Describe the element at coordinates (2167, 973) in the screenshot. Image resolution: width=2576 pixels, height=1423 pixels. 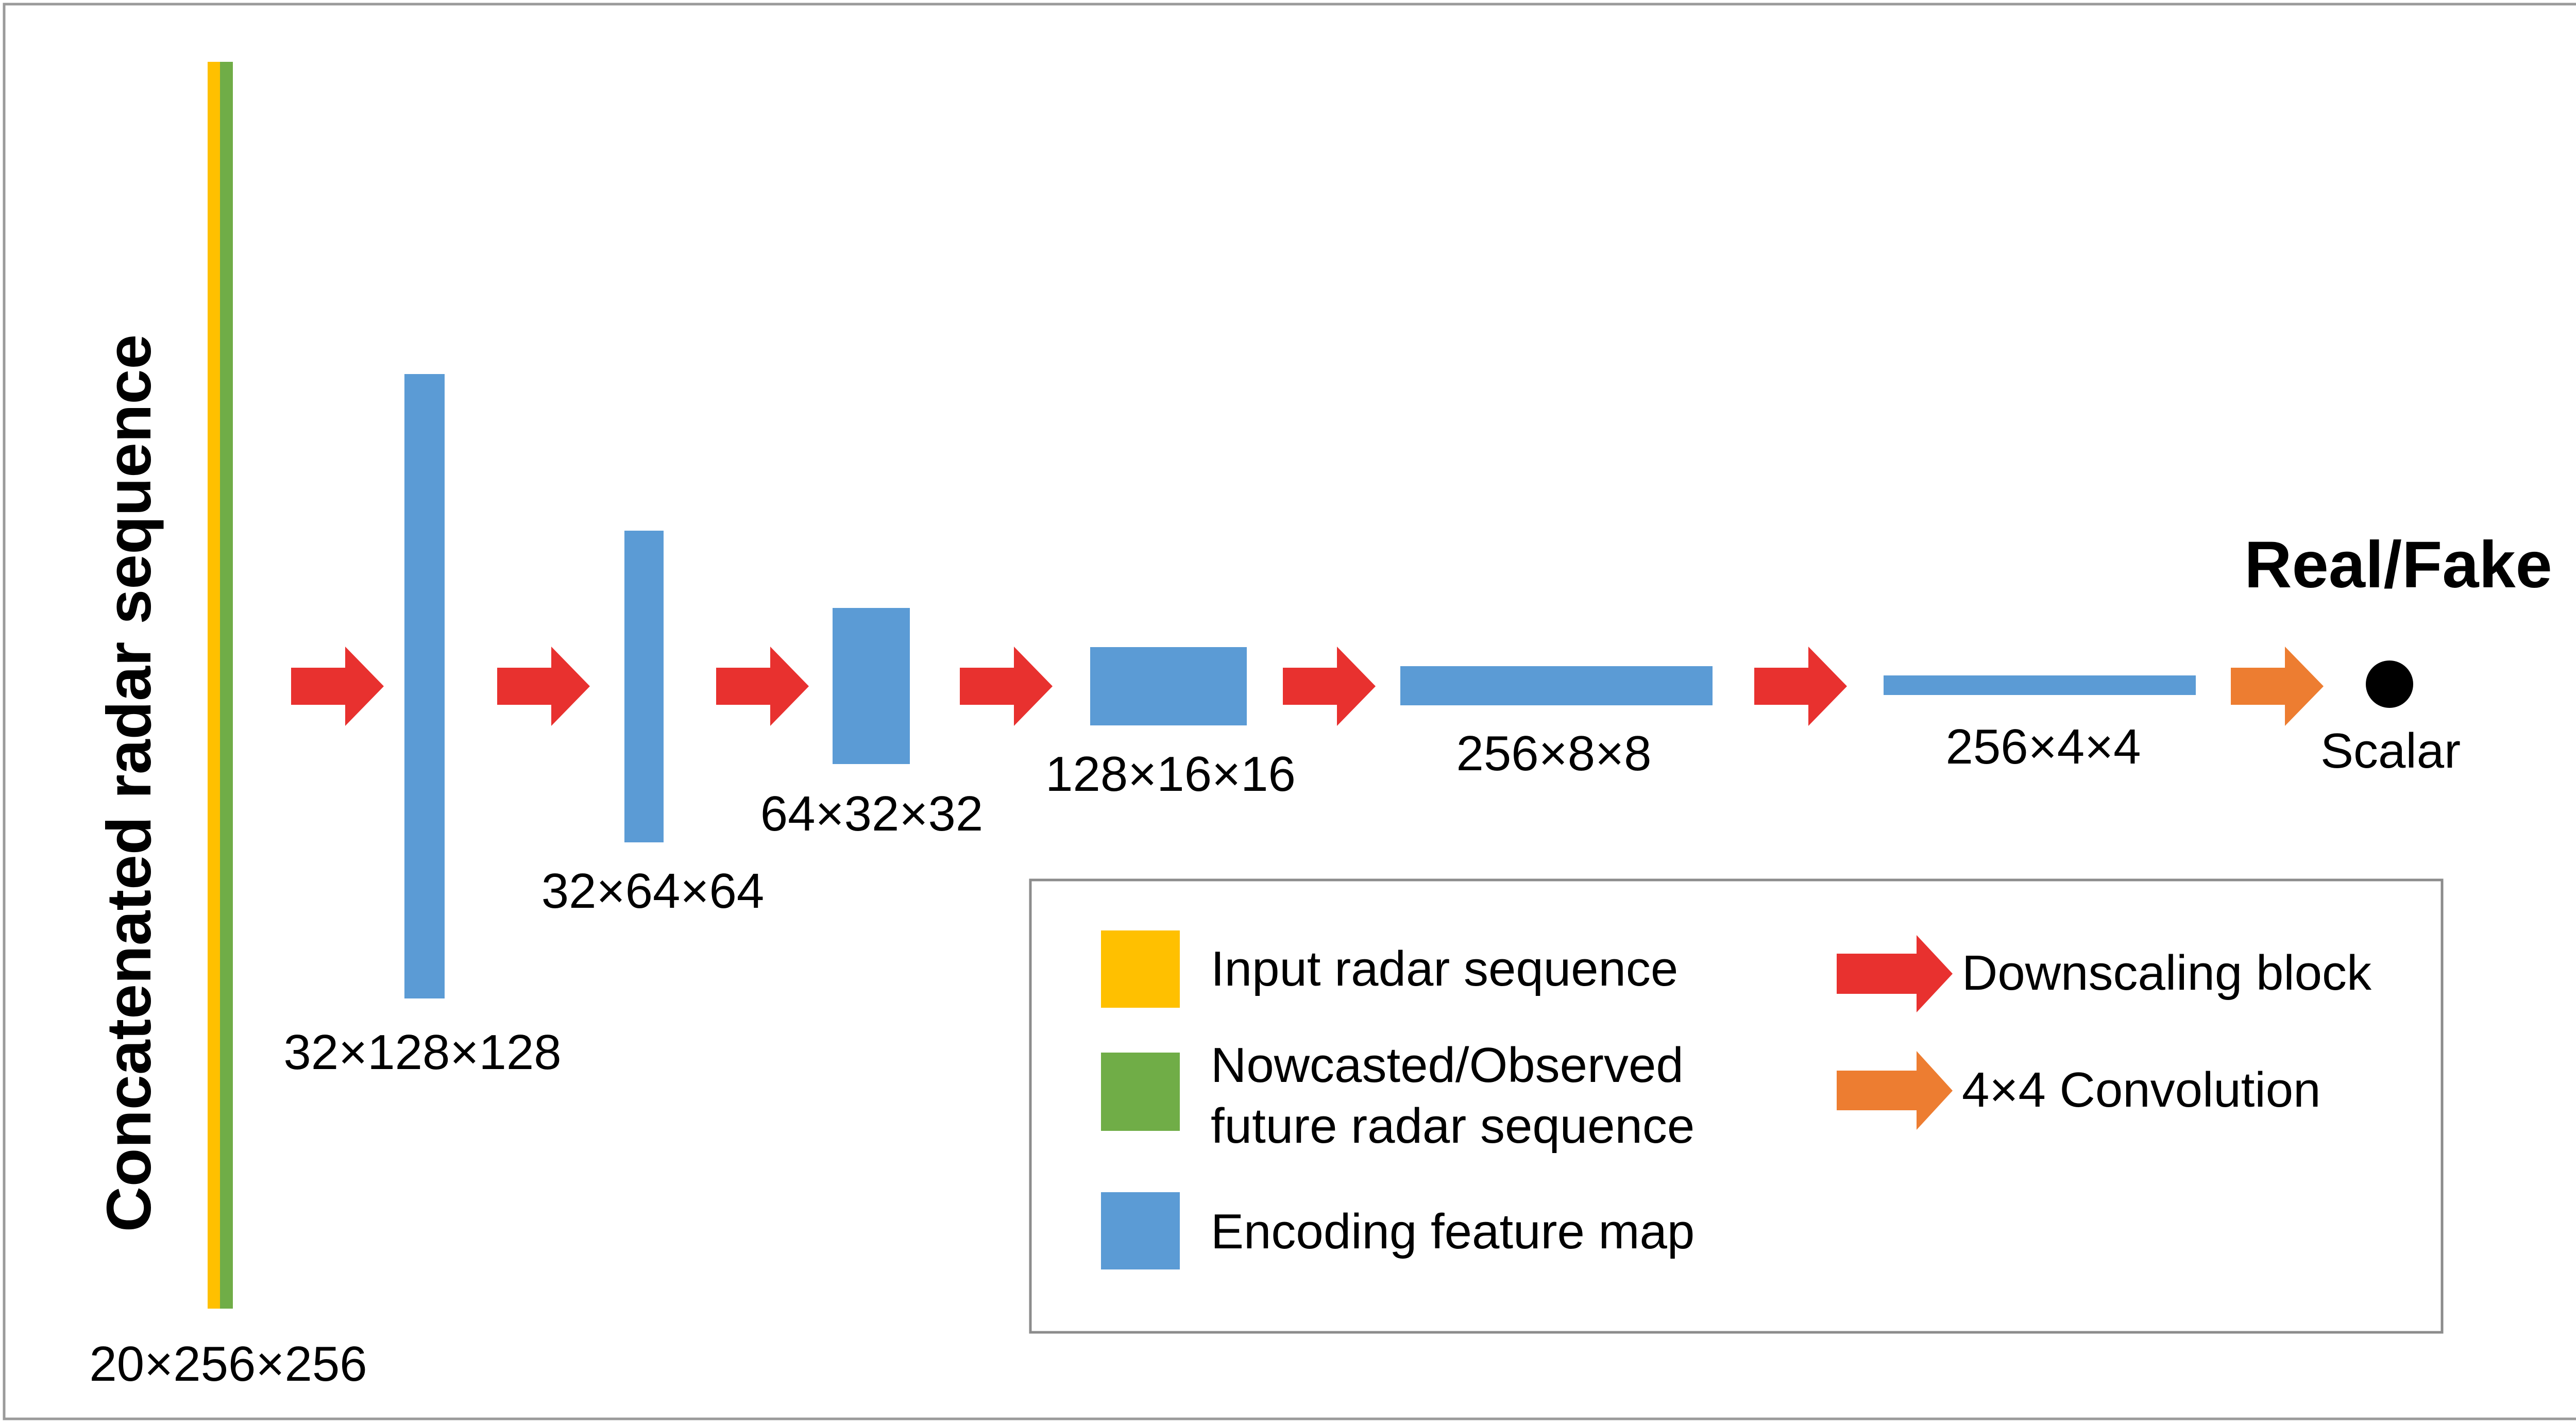
I see `legend-downscaling-label: Downscaling block` at that location.